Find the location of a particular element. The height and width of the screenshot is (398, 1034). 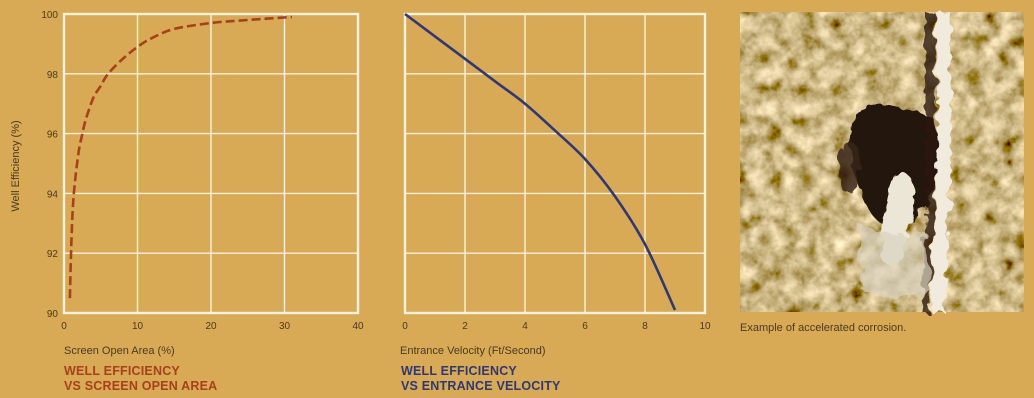

chart1-y-tick-label: 100 is located at coordinates (49, 15).